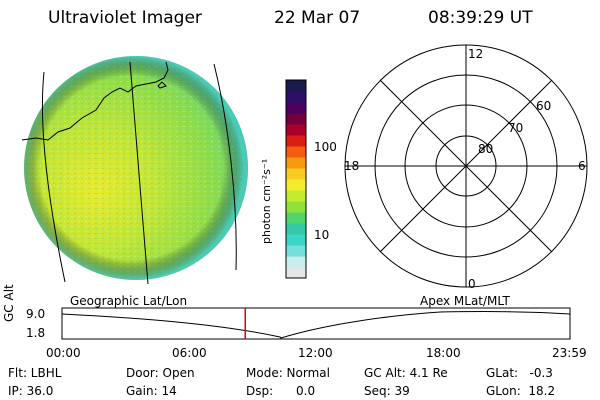 The width and height of the screenshot is (600, 400). I want to click on altitude-curve, so click(316, 325).